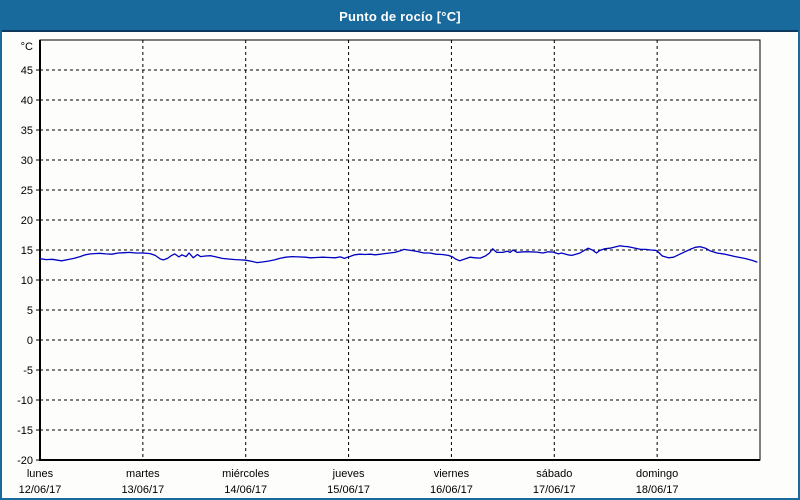 The image size is (800, 500). I want to click on svg-text: jueves, so click(348, 474).